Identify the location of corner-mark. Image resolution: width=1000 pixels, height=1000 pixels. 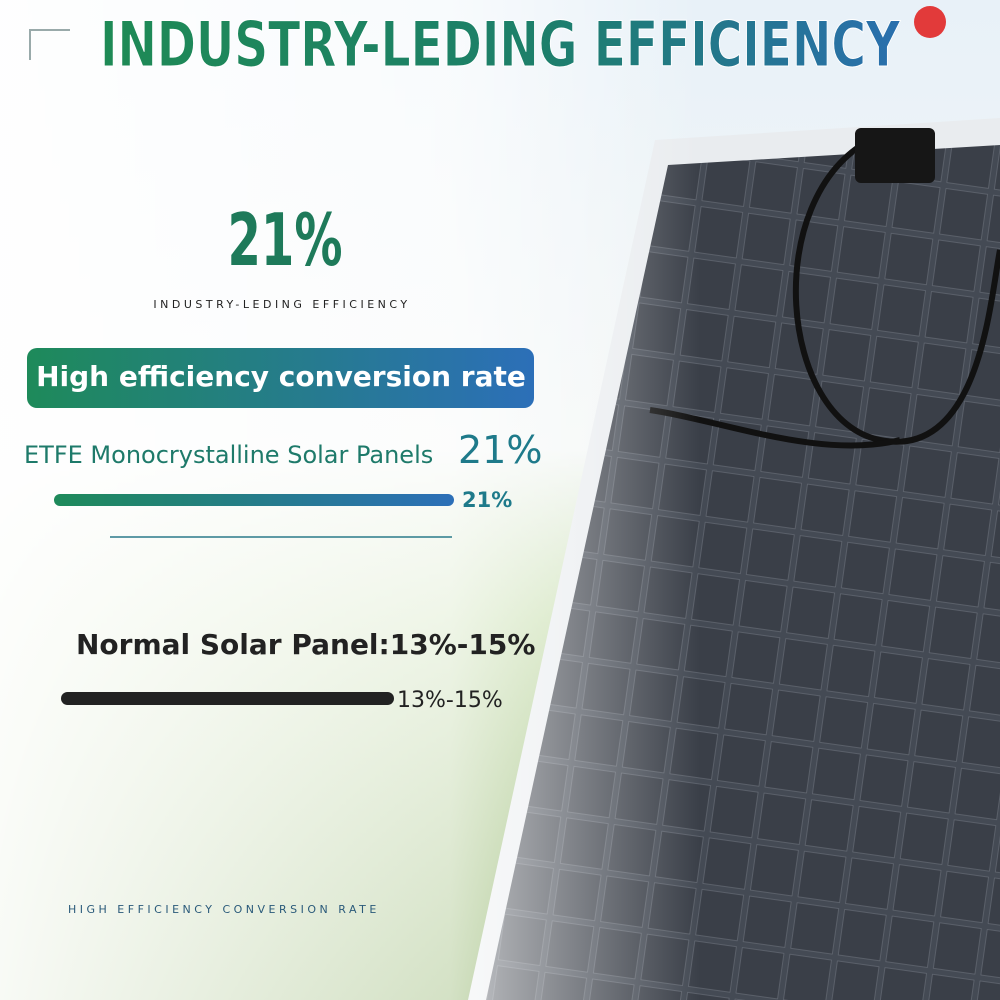
(49, 44).